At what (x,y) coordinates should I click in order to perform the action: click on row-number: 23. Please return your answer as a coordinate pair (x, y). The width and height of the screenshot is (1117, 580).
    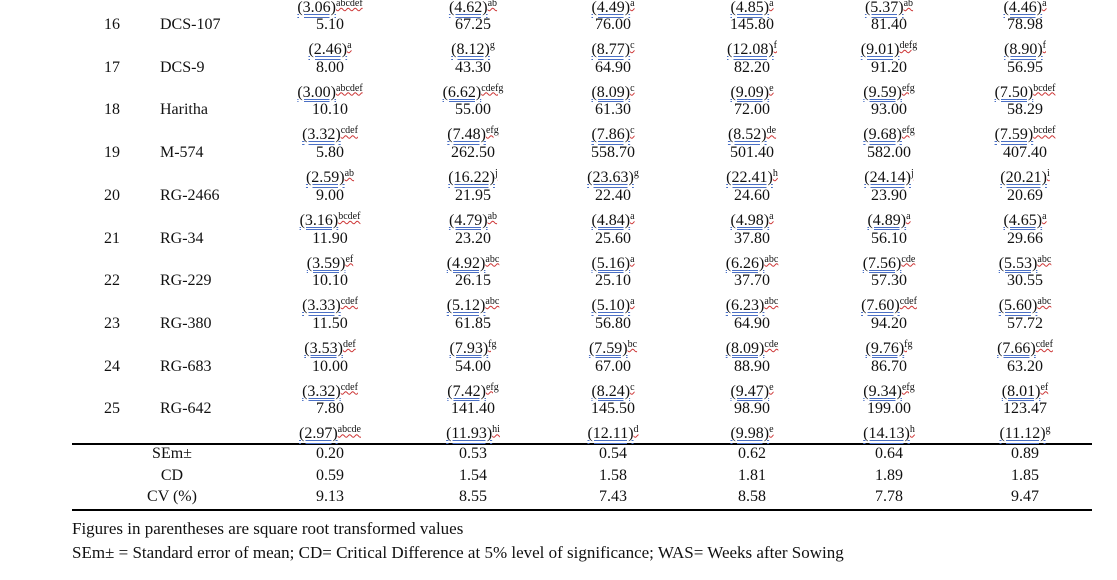
    Looking at the image, I should click on (112, 323).